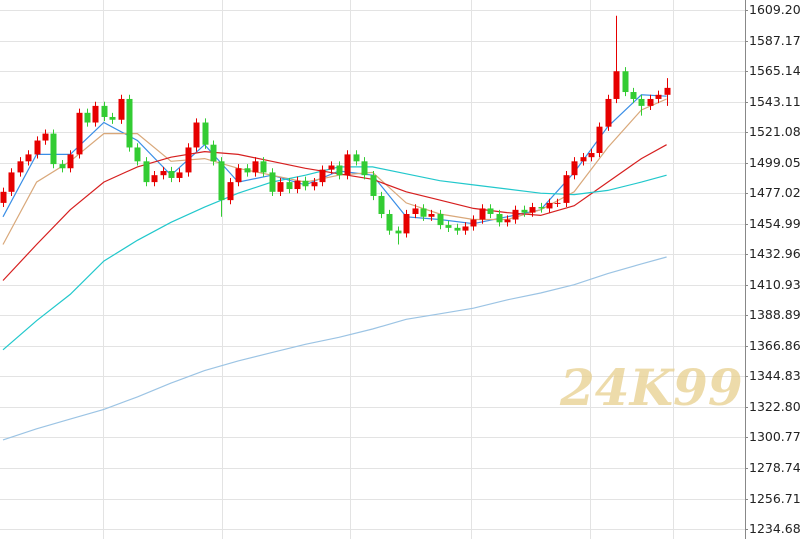  I want to click on y-tick-label: 1565.14, so click(775, 70).